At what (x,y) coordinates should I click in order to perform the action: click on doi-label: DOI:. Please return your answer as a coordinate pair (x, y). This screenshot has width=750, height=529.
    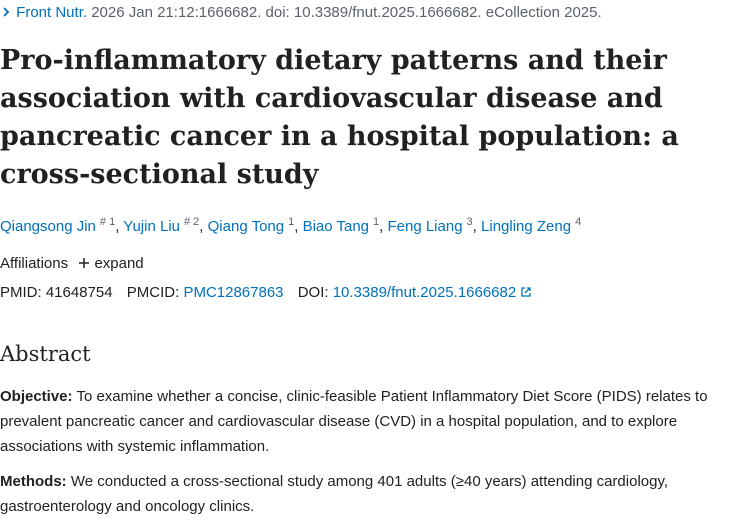
    Looking at the image, I should click on (313, 292).